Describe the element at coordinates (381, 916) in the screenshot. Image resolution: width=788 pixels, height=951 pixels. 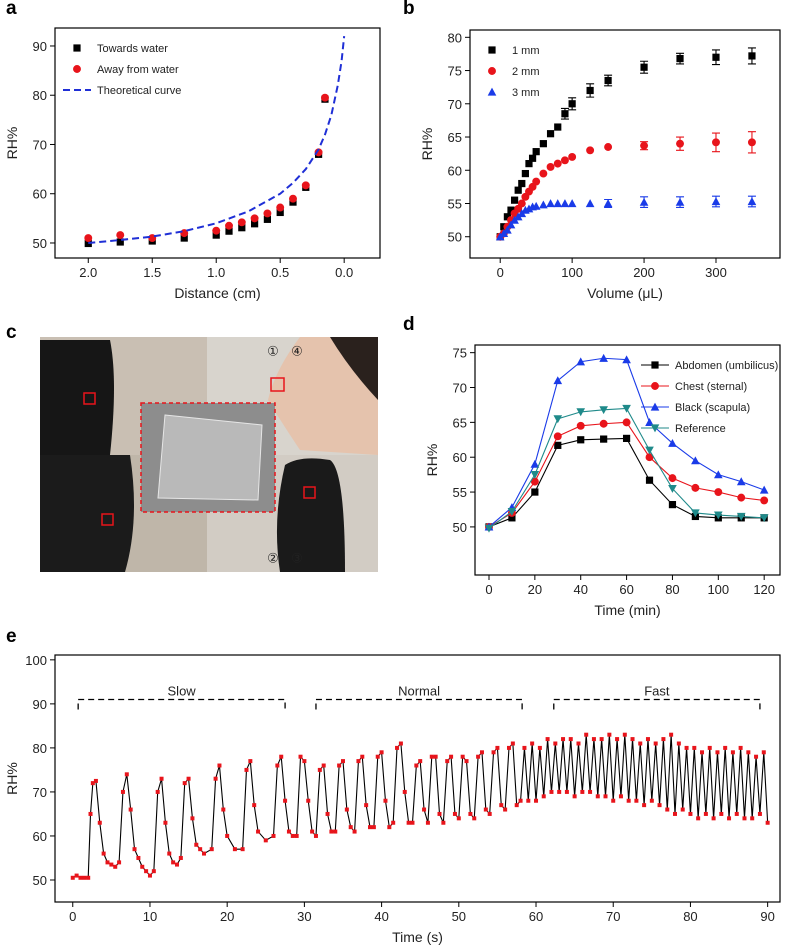
I see `x-tick-label: 40` at that location.